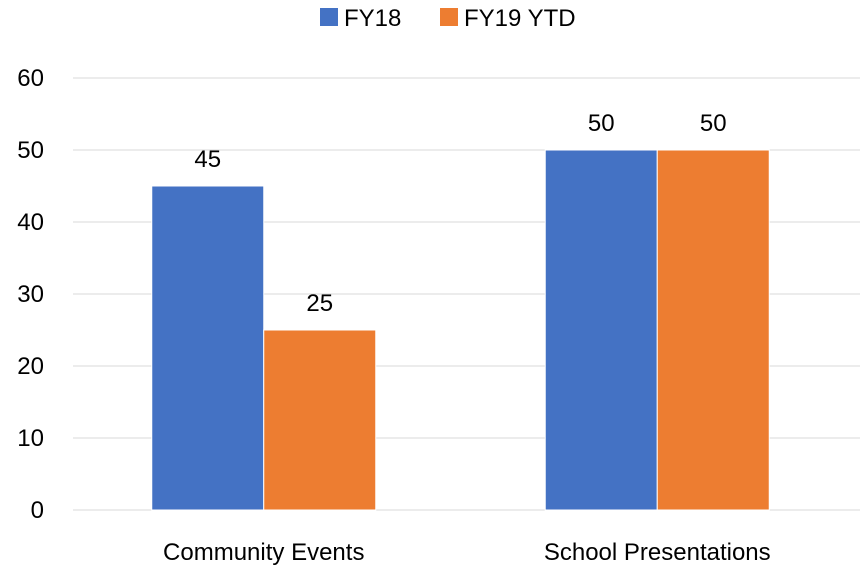 The width and height of the screenshot is (865, 572). I want to click on x-axis: Community Events School Presentations, so click(467, 552).